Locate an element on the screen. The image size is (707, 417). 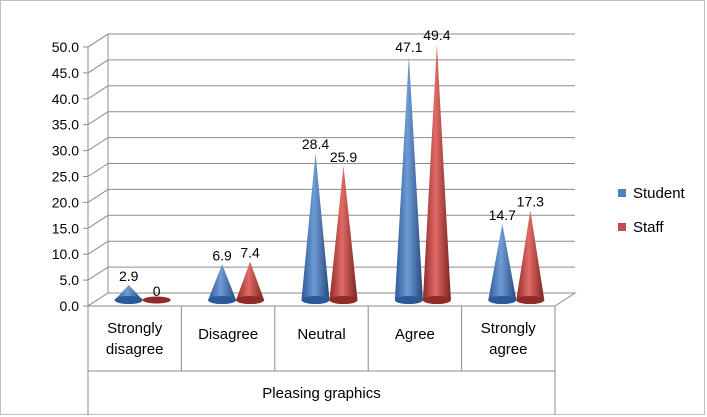
data-label: 47.1 is located at coordinates (408, 47).